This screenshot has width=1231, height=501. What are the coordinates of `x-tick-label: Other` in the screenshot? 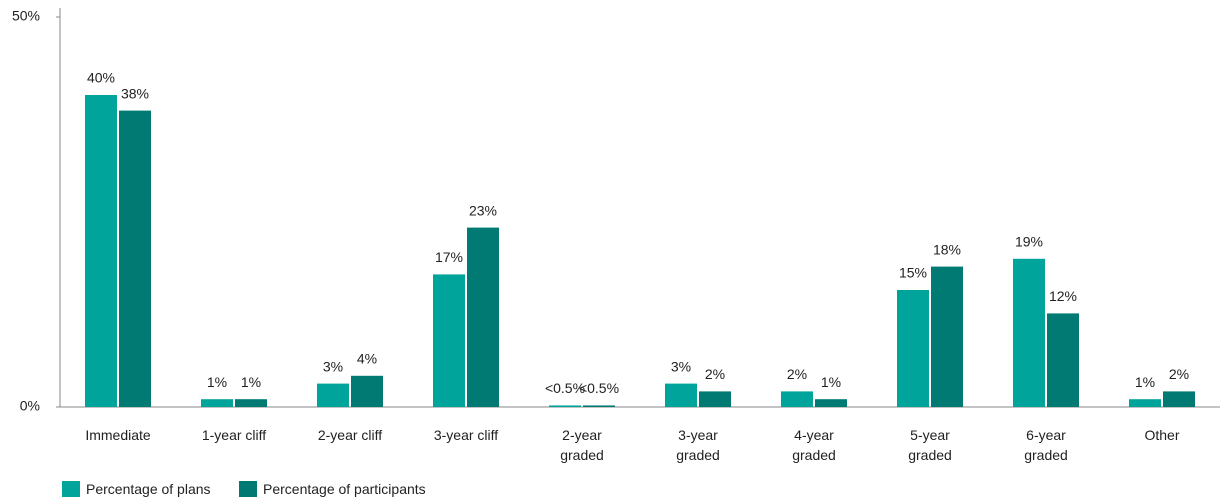 It's located at (1162, 435).